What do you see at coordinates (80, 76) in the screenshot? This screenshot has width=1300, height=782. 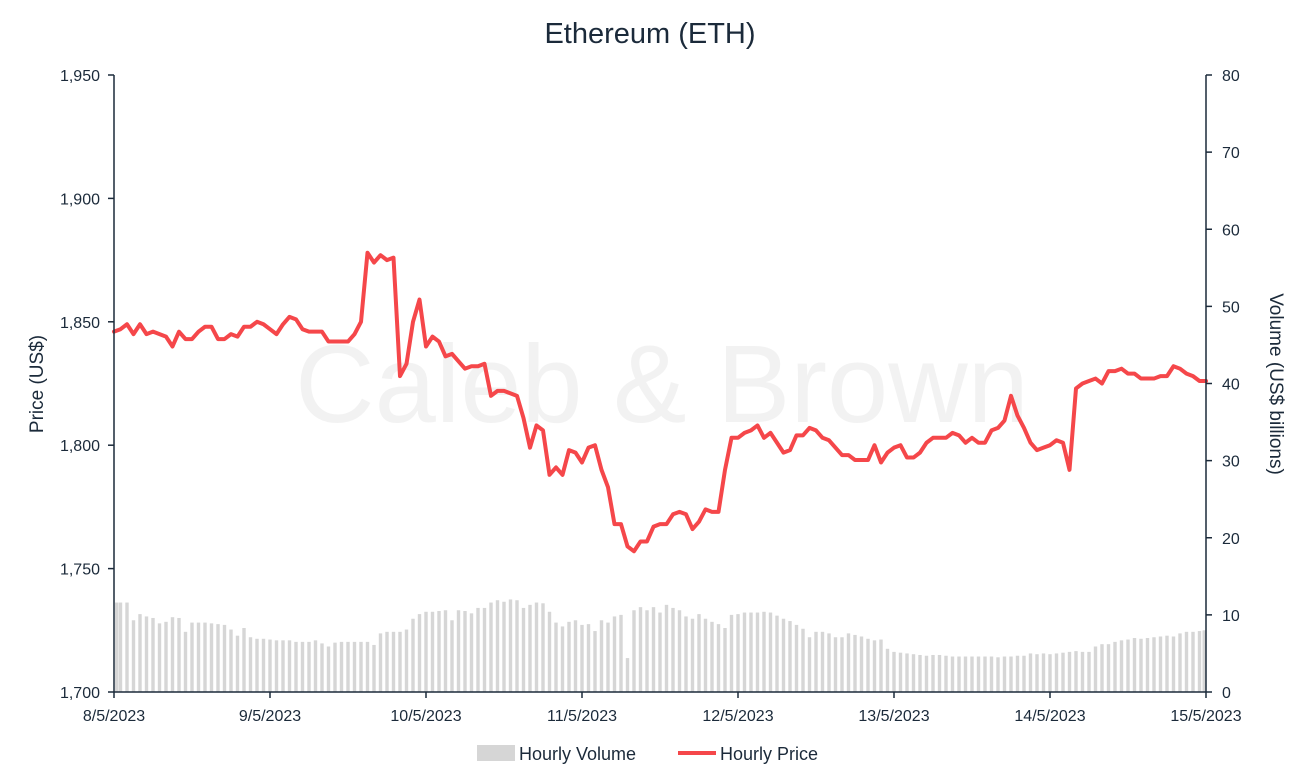 I see `left-tick-label: 1,950` at bounding box center [80, 76].